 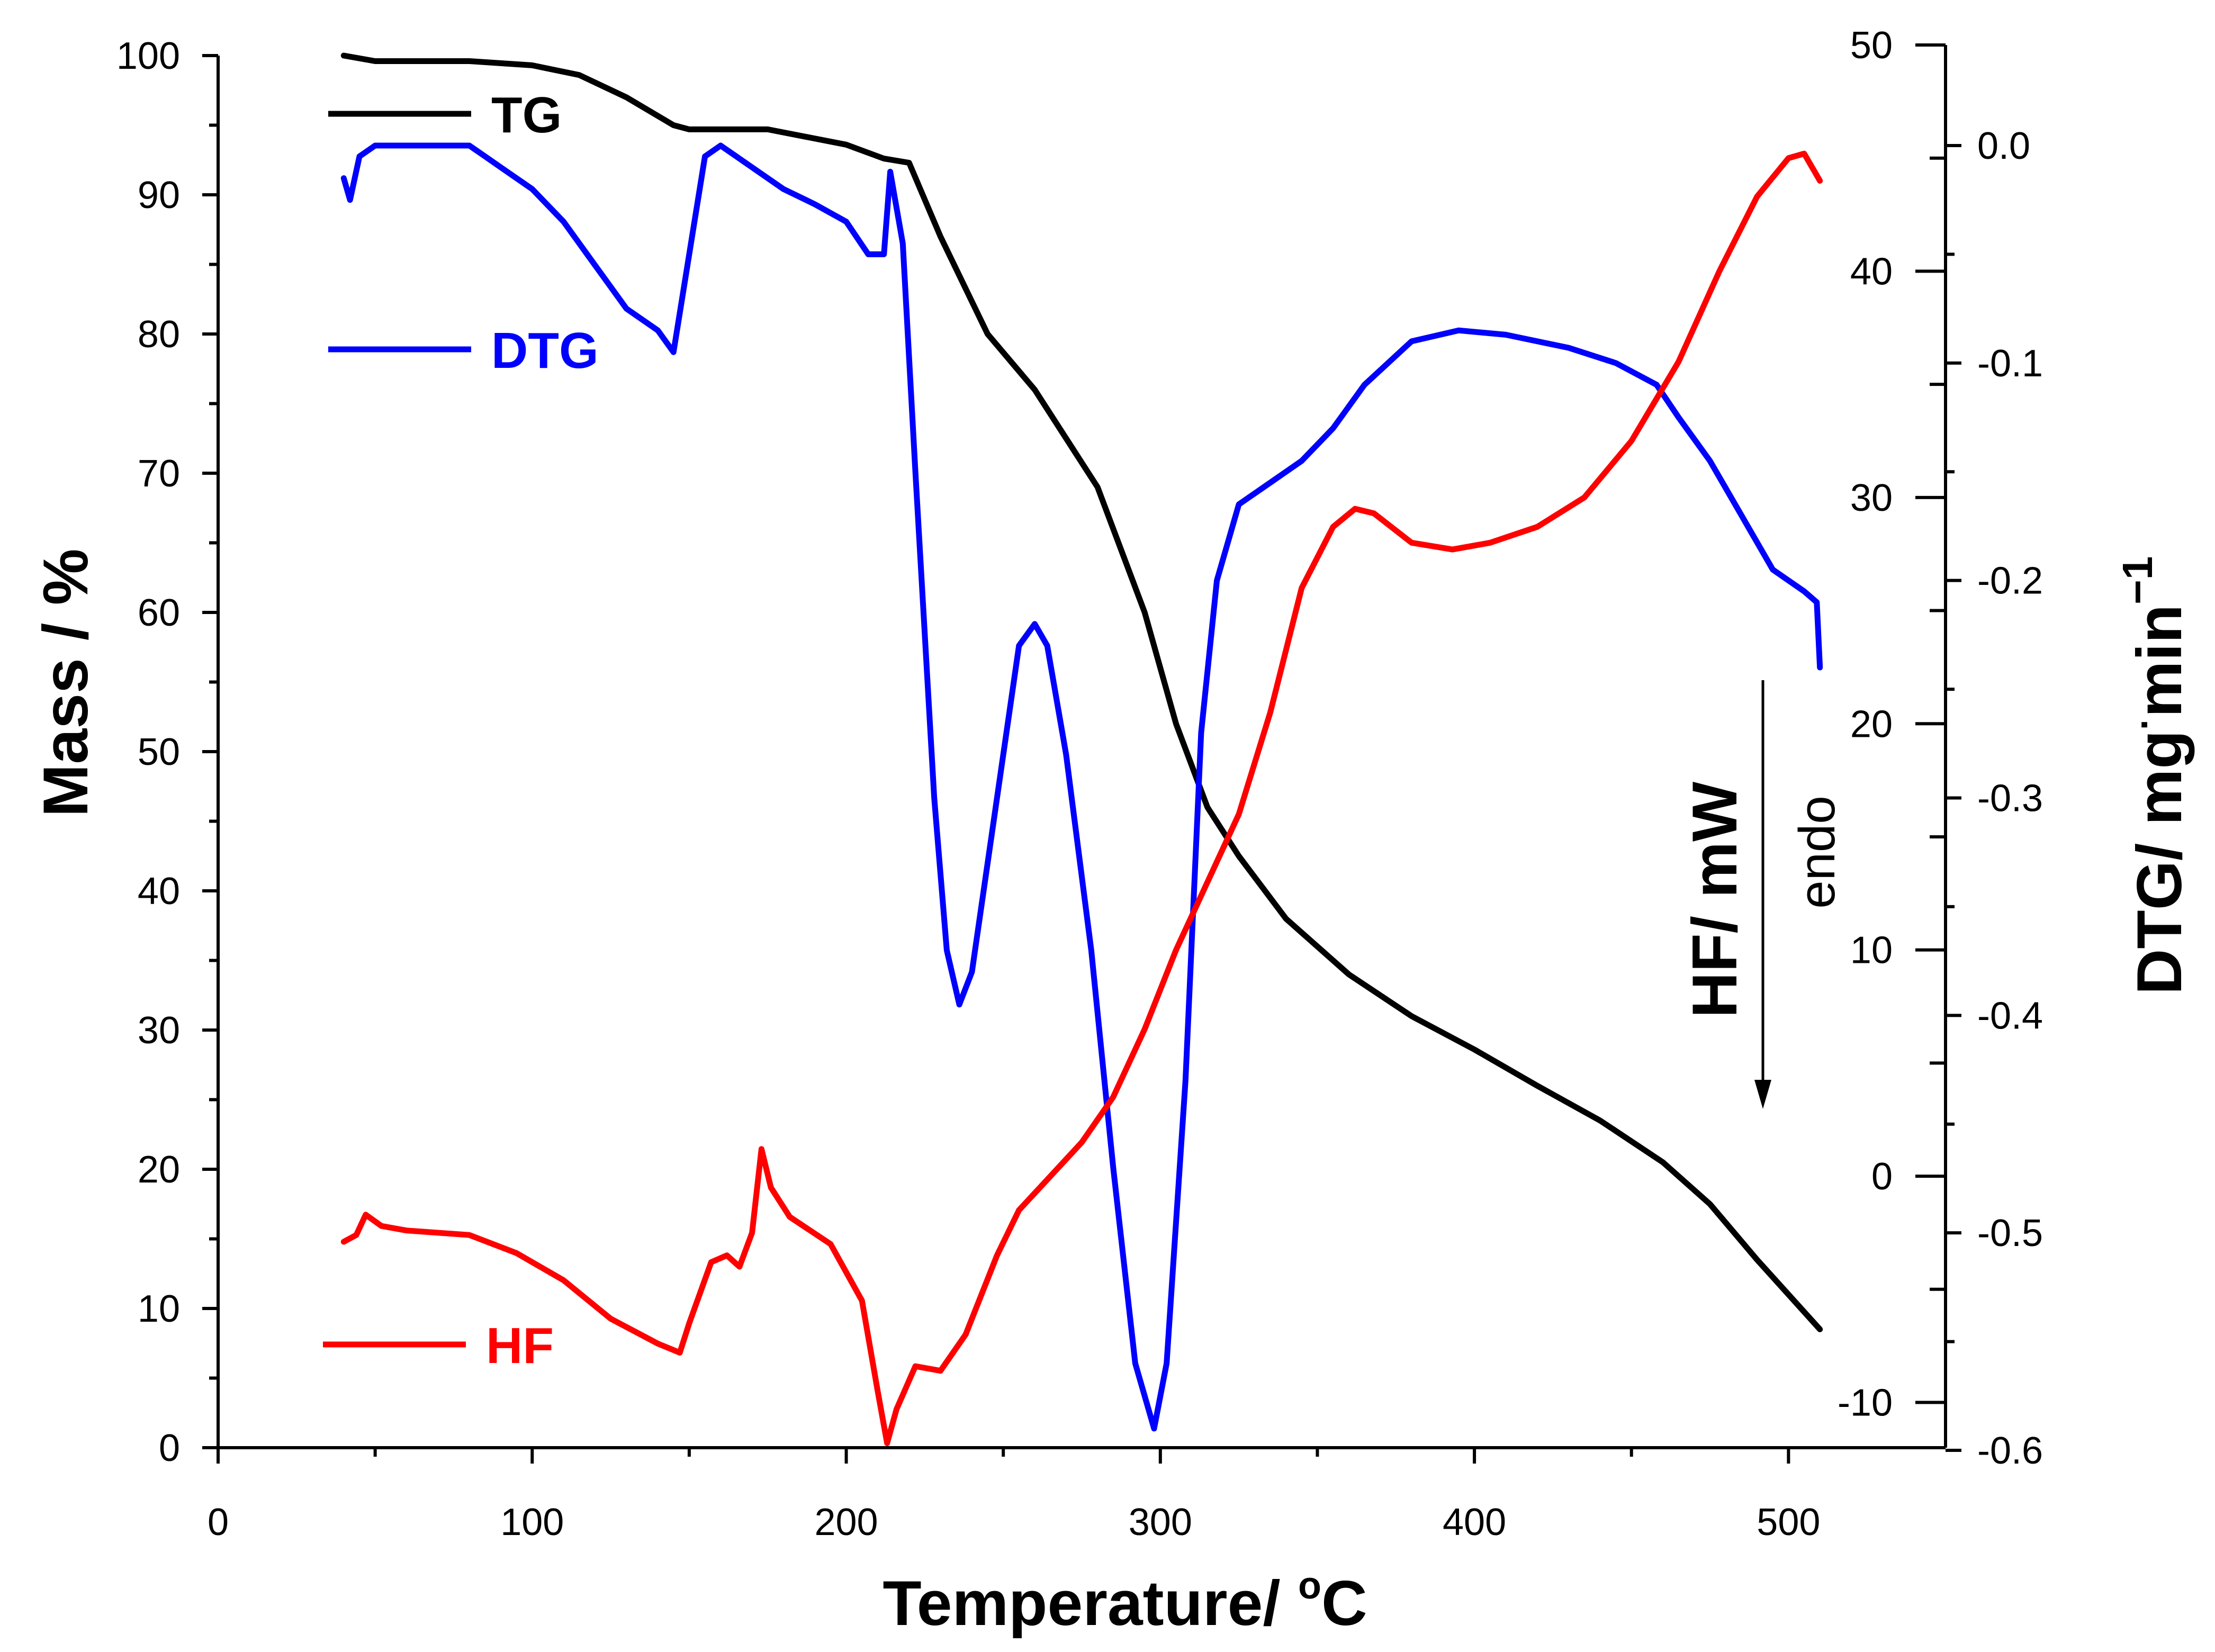 What do you see at coordinates (520, 1345) in the screenshot?
I see `legend-label-hf: HF` at bounding box center [520, 1345].